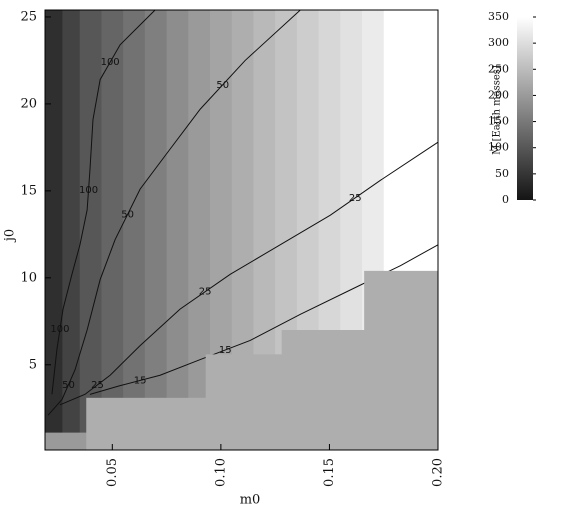 Image resolution: width=562 pixels, height=511 pixels. Describe the element at coordinates (497, 110) in the screenshot. I see `colorbar-label: M [Earth masses]` at that location.